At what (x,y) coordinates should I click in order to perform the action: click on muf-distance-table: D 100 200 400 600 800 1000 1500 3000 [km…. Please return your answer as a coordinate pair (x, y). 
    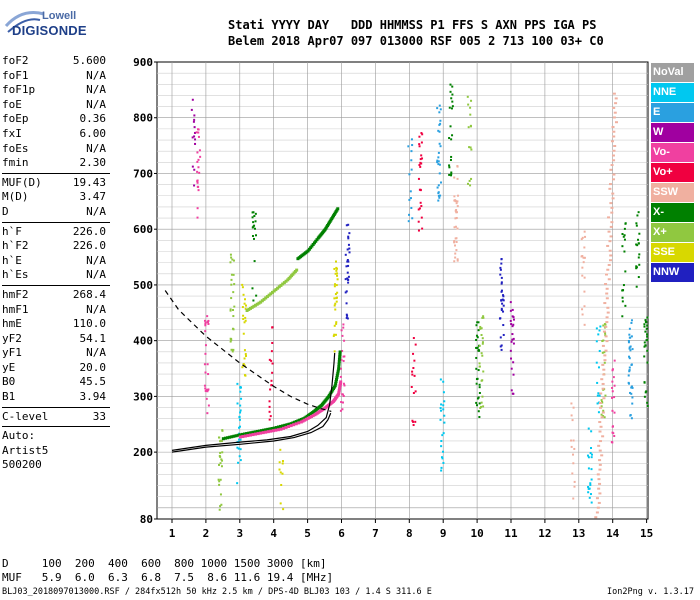
    Looking at the image, I should click on (167, 571).